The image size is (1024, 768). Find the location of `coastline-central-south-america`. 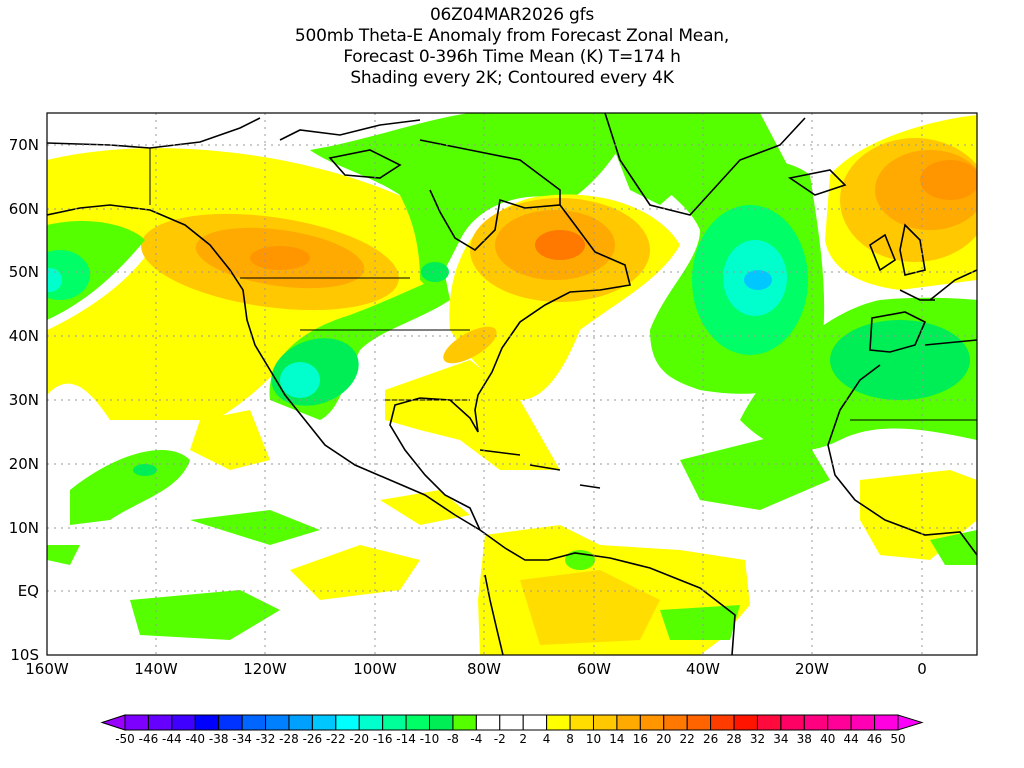

coastline-central-south-america is located at coordinates (607, 592).